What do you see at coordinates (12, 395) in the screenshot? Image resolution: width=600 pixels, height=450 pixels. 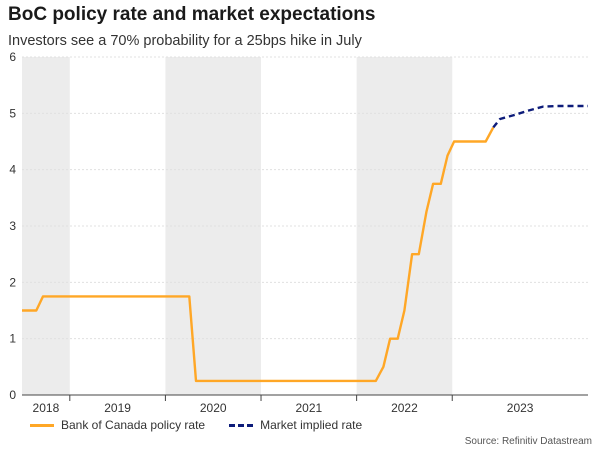 I see `y-tick-label-0: 0` at bounding box center [12, 395].